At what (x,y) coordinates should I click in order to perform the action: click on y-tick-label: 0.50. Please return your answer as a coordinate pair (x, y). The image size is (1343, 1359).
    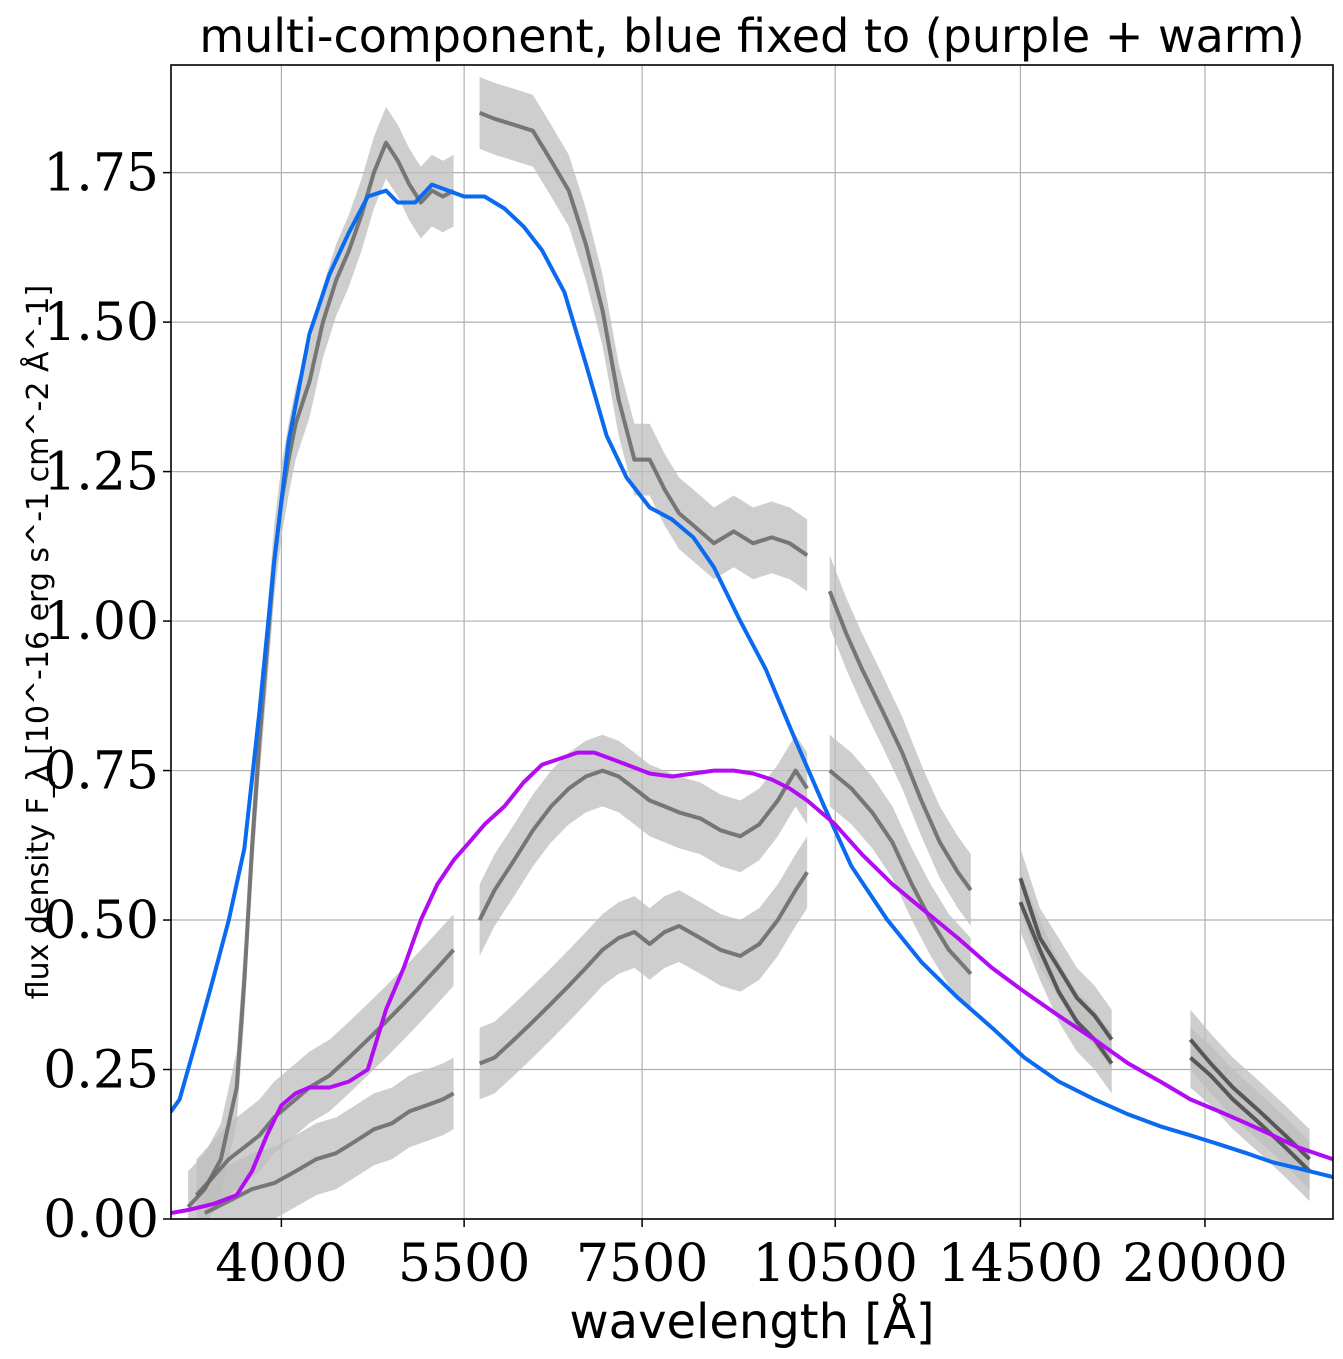
    Looking at the image, I should click on (101, 921).